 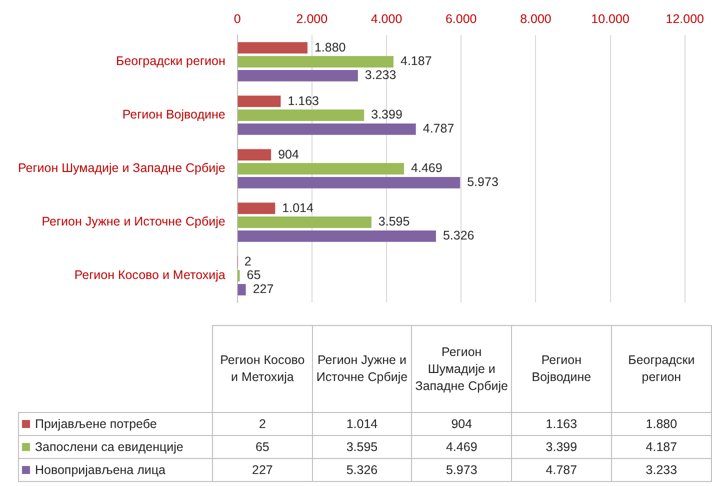 I want to click on text: 4.787, so click(x=562, y=470).